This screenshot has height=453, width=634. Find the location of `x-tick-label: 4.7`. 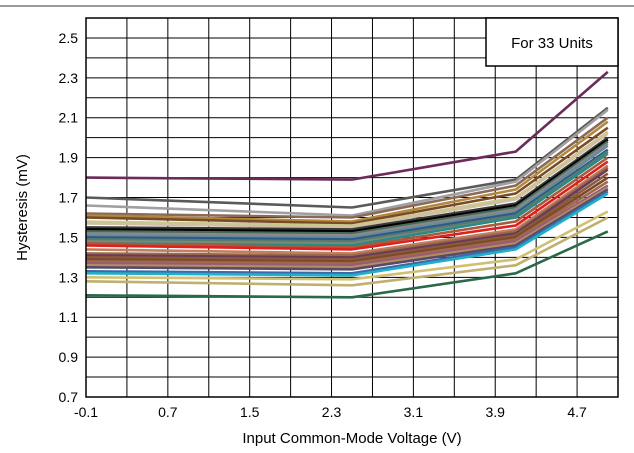

x-tick-label: 4.7 is located at coordinates (577, 412).